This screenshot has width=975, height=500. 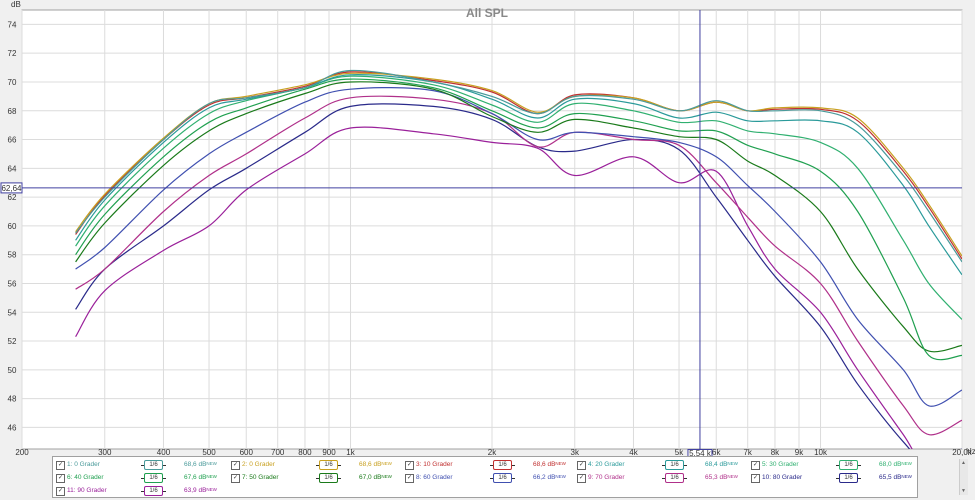 What do you see at coordinates (12, 111) in the screenshot?
I see `y-tick-label: 68` at bounding box center [12, 111].